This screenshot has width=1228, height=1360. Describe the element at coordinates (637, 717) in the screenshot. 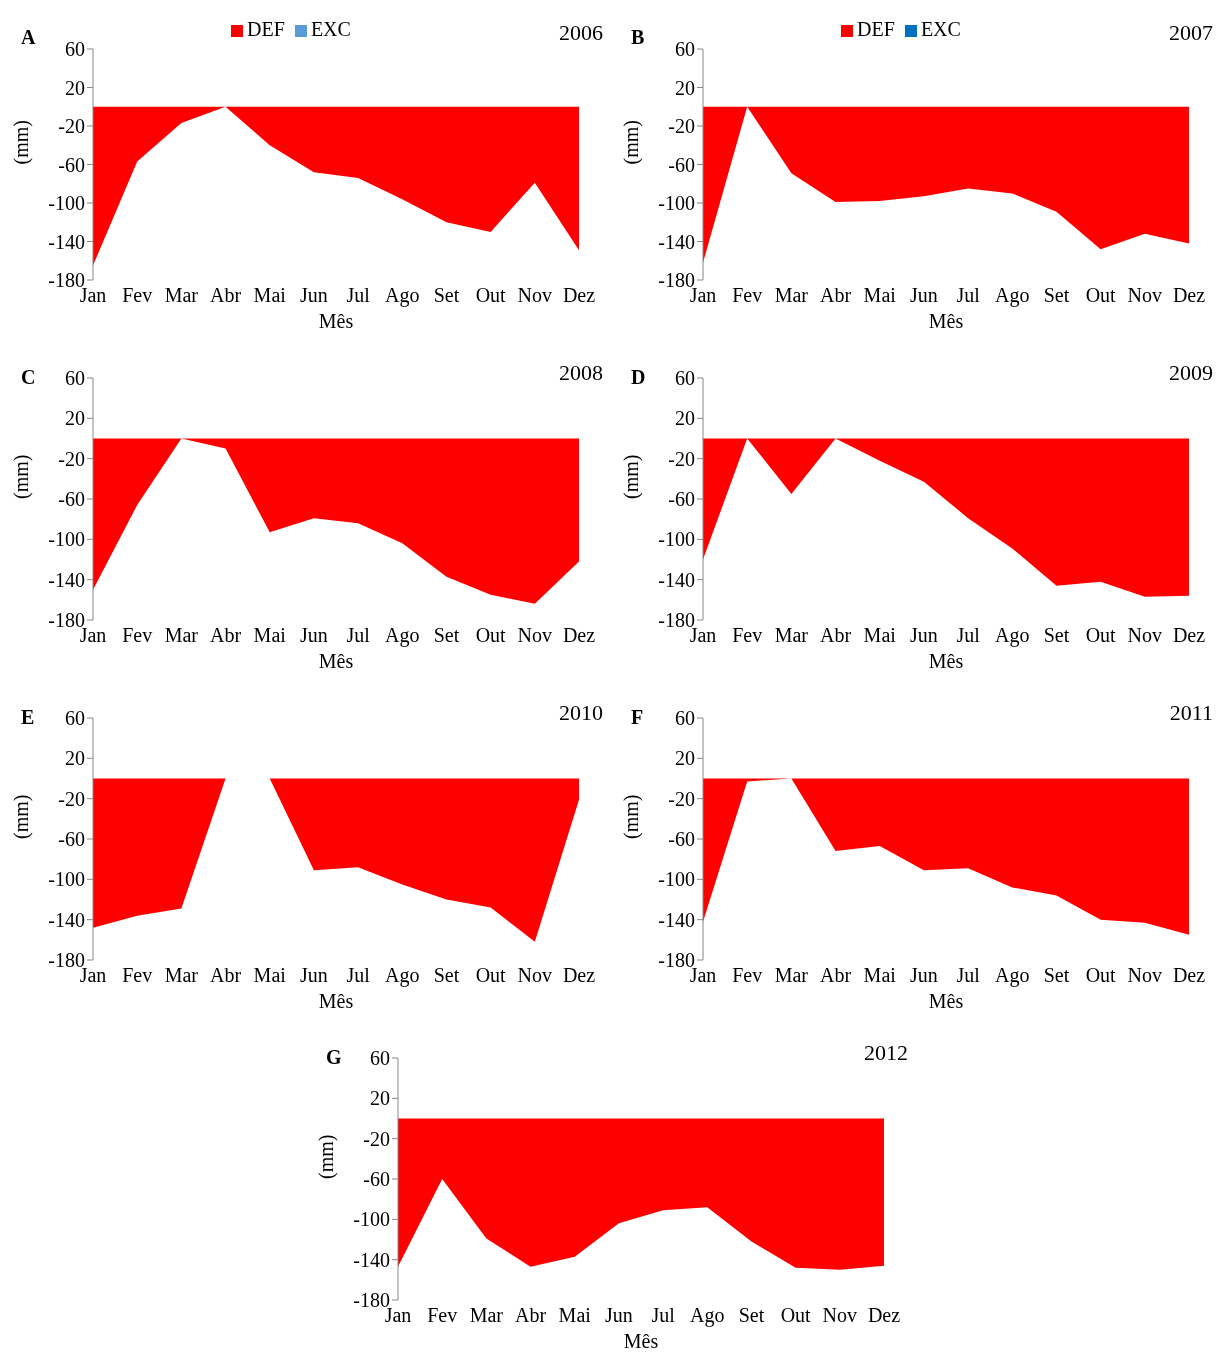

I see `text: F` at that location.